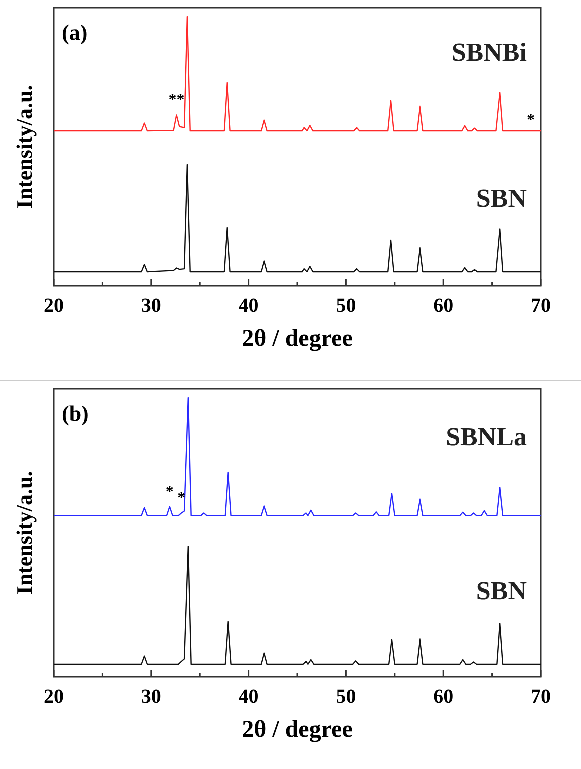 This screenshot has width=581, height=769. I want to click on series-label: SBNBi, so click(489, 53).